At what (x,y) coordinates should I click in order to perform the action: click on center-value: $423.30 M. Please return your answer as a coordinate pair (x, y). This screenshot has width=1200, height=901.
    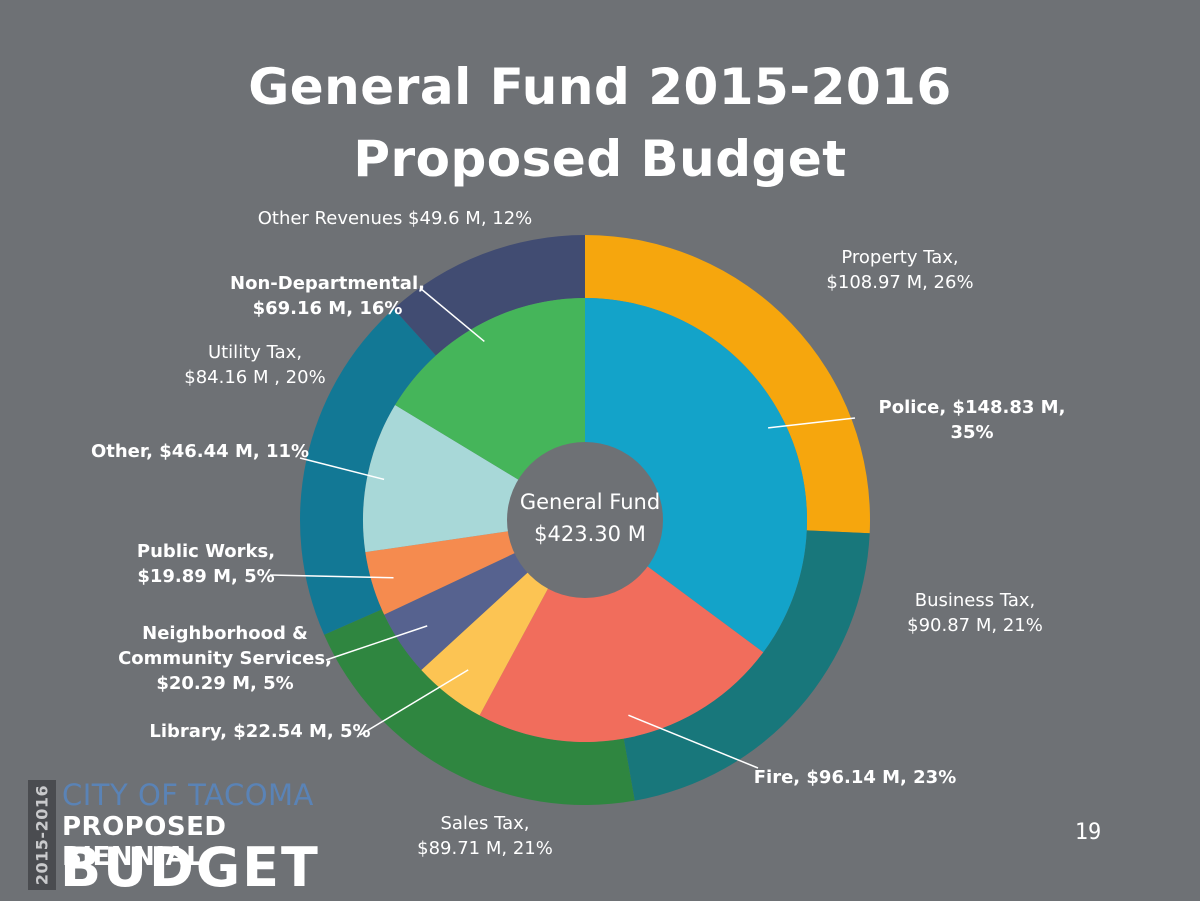
    Looking at the image, I should click on (590, 534).